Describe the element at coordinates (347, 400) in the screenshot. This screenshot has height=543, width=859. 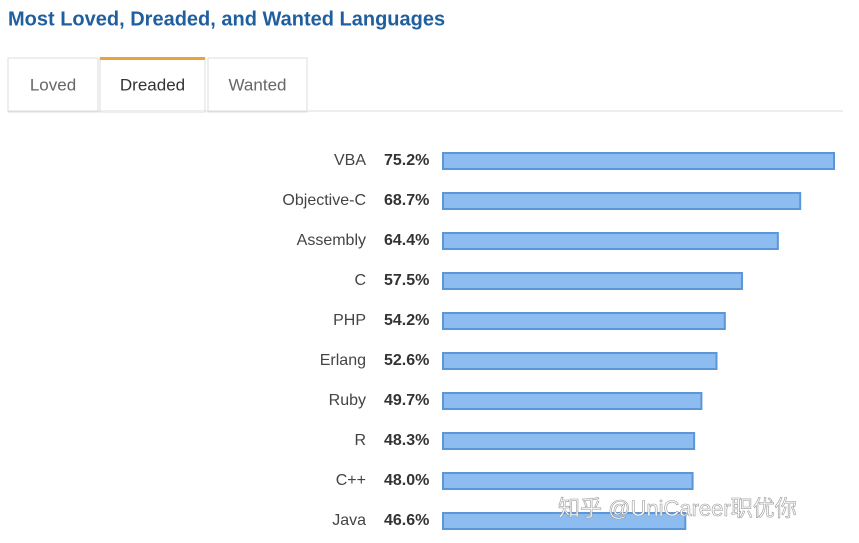
I see `category-label: Ruby` at that location.